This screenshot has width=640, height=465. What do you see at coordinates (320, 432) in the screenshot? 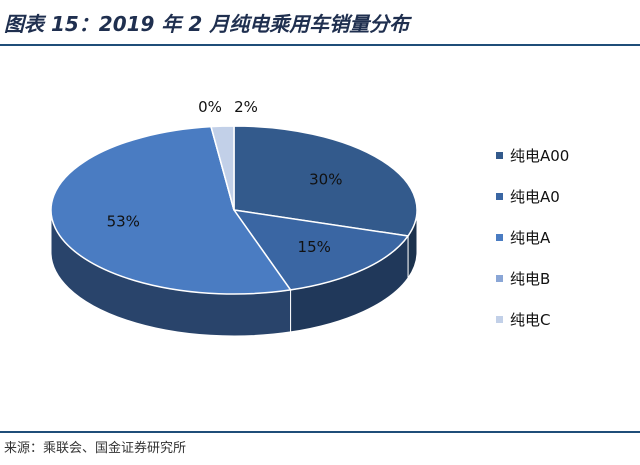
I see `bottom-divider` at bounding box center [320, 432].